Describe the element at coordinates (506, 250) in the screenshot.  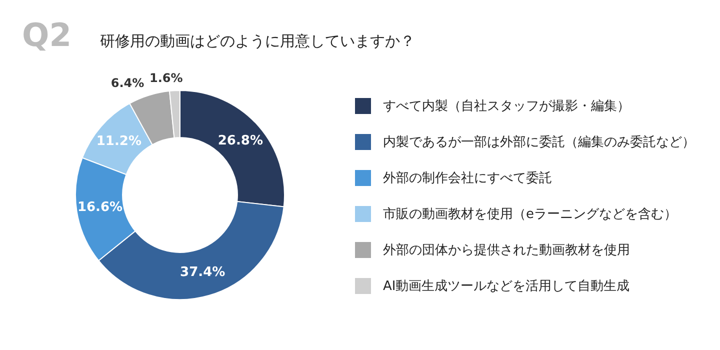
I see `legend-label: 外部の団体から提供された動画教材を使用` at that location.